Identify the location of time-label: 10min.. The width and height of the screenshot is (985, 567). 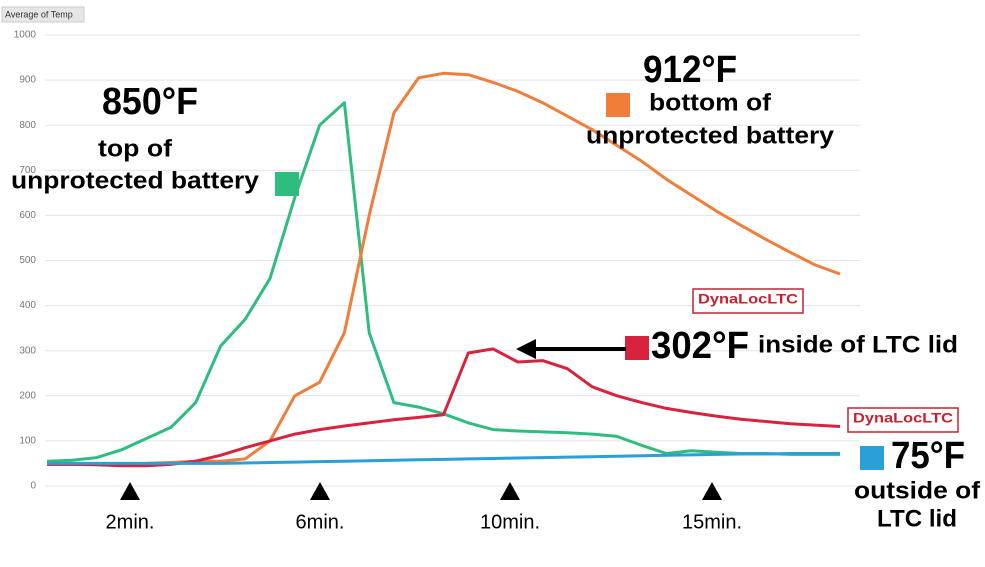
(510, 522).